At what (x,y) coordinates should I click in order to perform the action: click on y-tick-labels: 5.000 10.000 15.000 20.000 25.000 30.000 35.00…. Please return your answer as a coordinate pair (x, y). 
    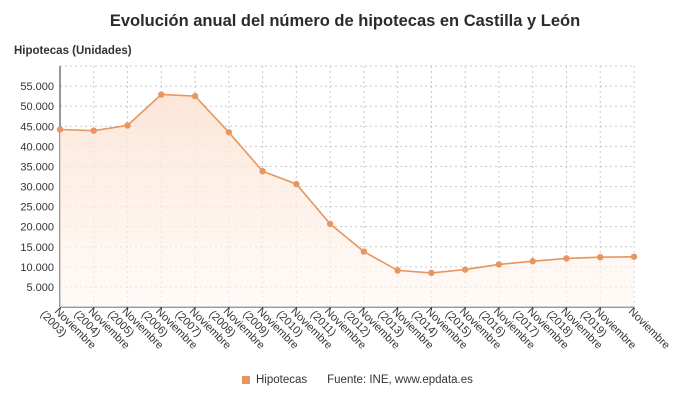
    Looking at the image, I should click on (37, 187).